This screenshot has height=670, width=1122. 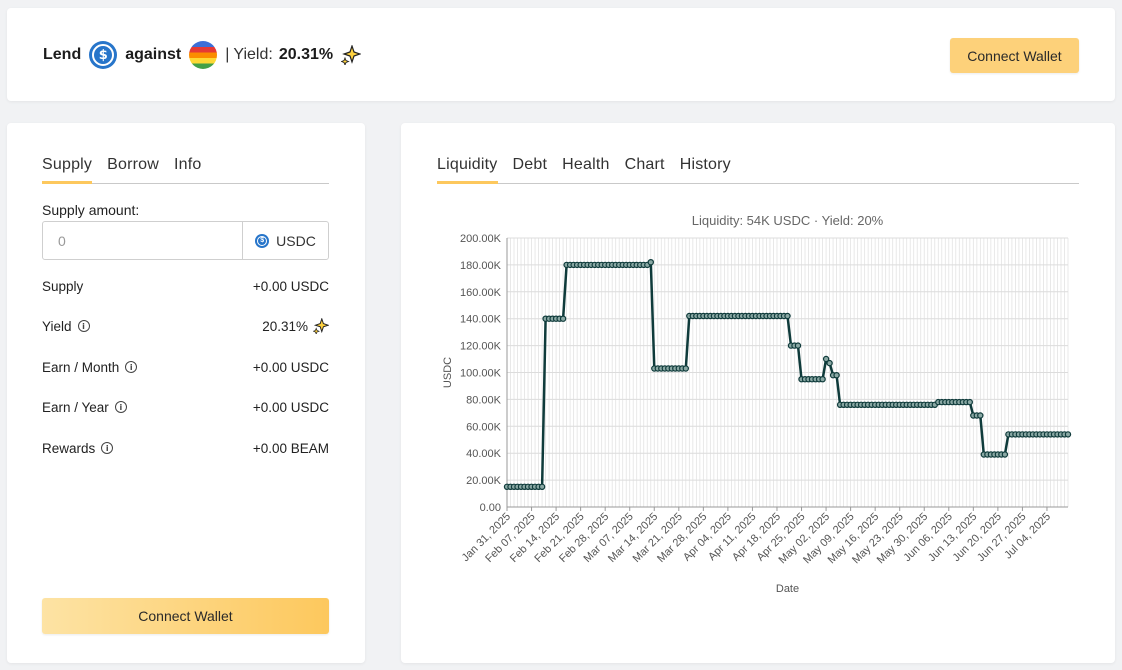 What do you see at coordinates (253, 54) in the screenshot?
I see `yield-label: Yield:` at bounding box center [253, 54].